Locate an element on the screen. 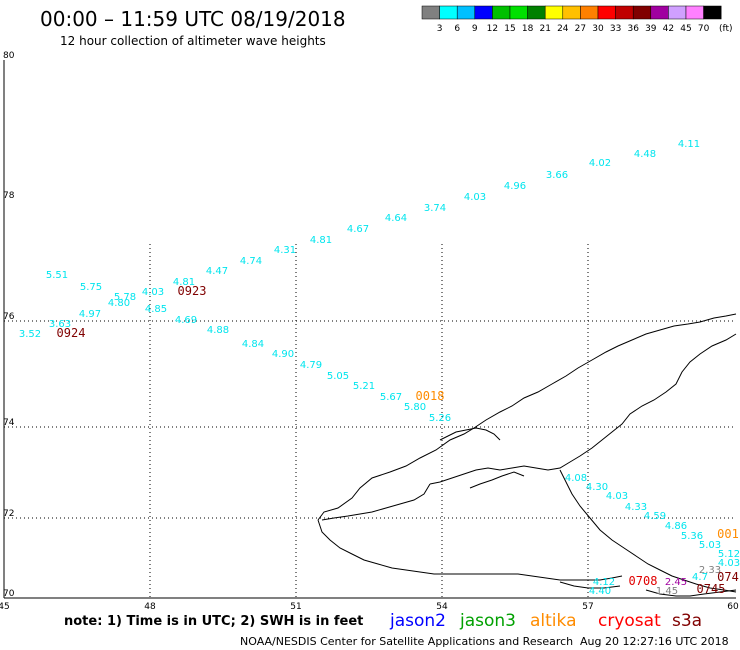  longitude-axis: 45 48 51 54 57 60 is located at coordinates (369, 607).